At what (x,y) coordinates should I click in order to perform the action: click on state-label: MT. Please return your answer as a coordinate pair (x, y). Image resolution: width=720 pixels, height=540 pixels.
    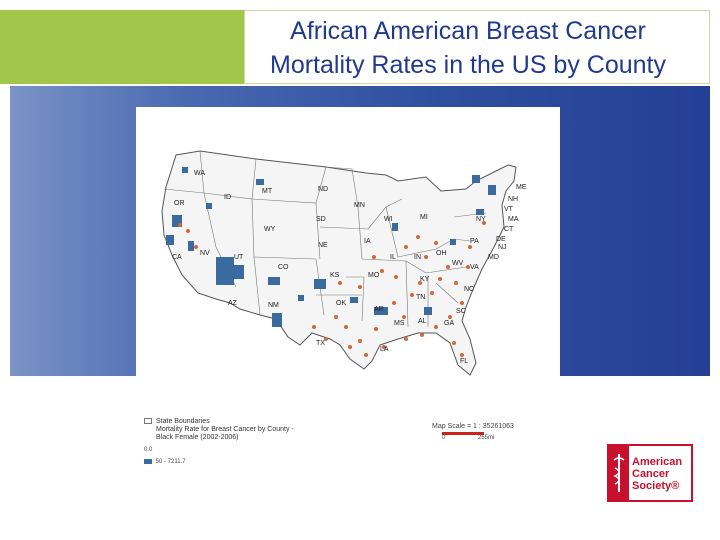
    Looking at the image, I should click on (267, 191).